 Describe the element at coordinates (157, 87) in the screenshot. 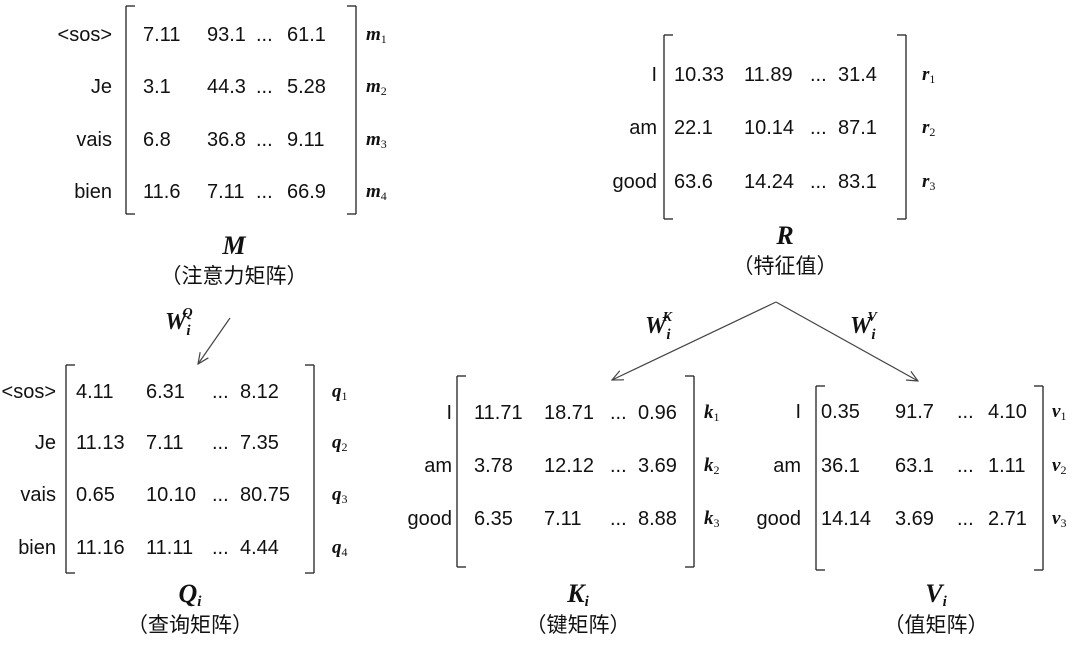

I see `matrix-cell: 3.1` at that location.